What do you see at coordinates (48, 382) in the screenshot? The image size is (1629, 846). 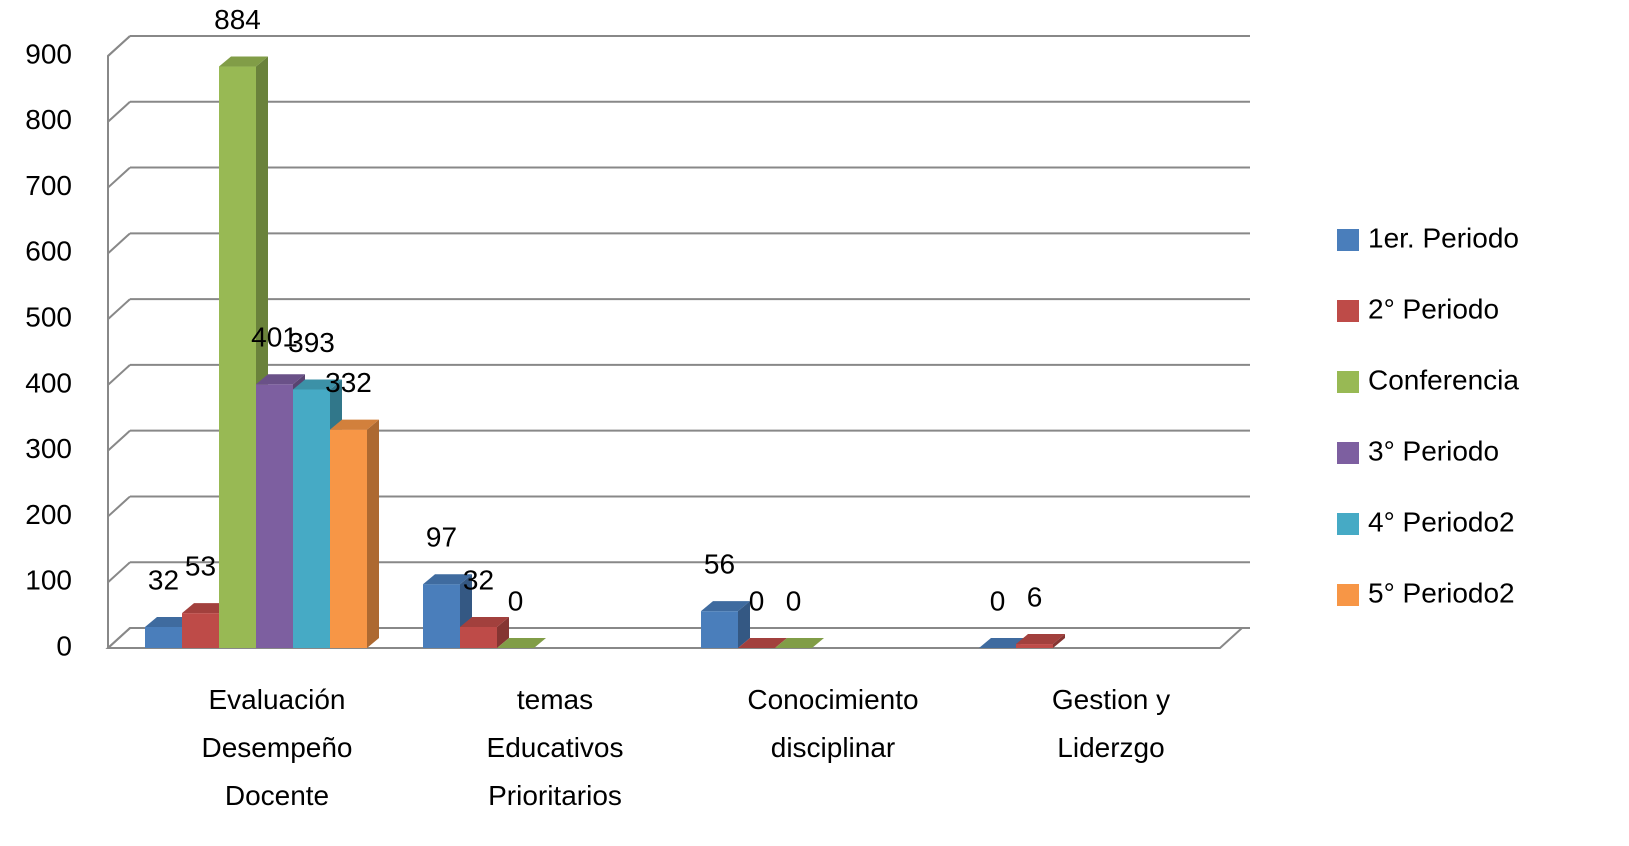 I see `y-tick-label: 400` at bounding box center [48, 382].